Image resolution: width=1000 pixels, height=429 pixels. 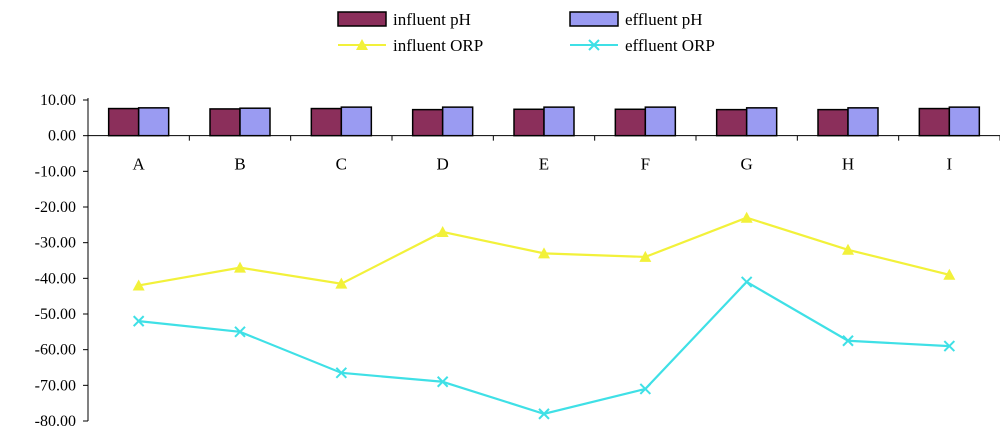 I want to click on legend-item: influent pH, so click(x=404, y=19).